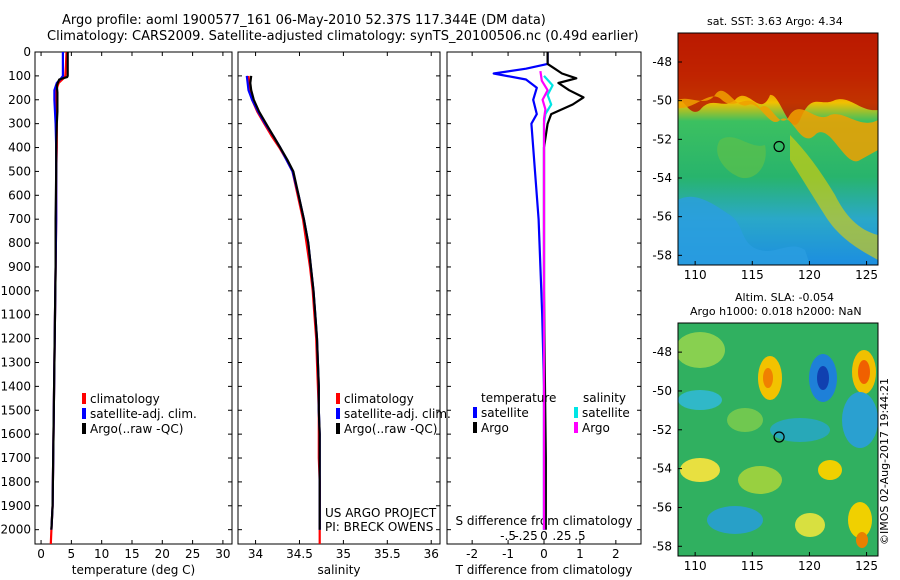 The height and width of the screenshot is (580, 900). Describe the element at coordinates (518, 398) in the screenshot. I see `legend-title-temperature: temperature` at that location.